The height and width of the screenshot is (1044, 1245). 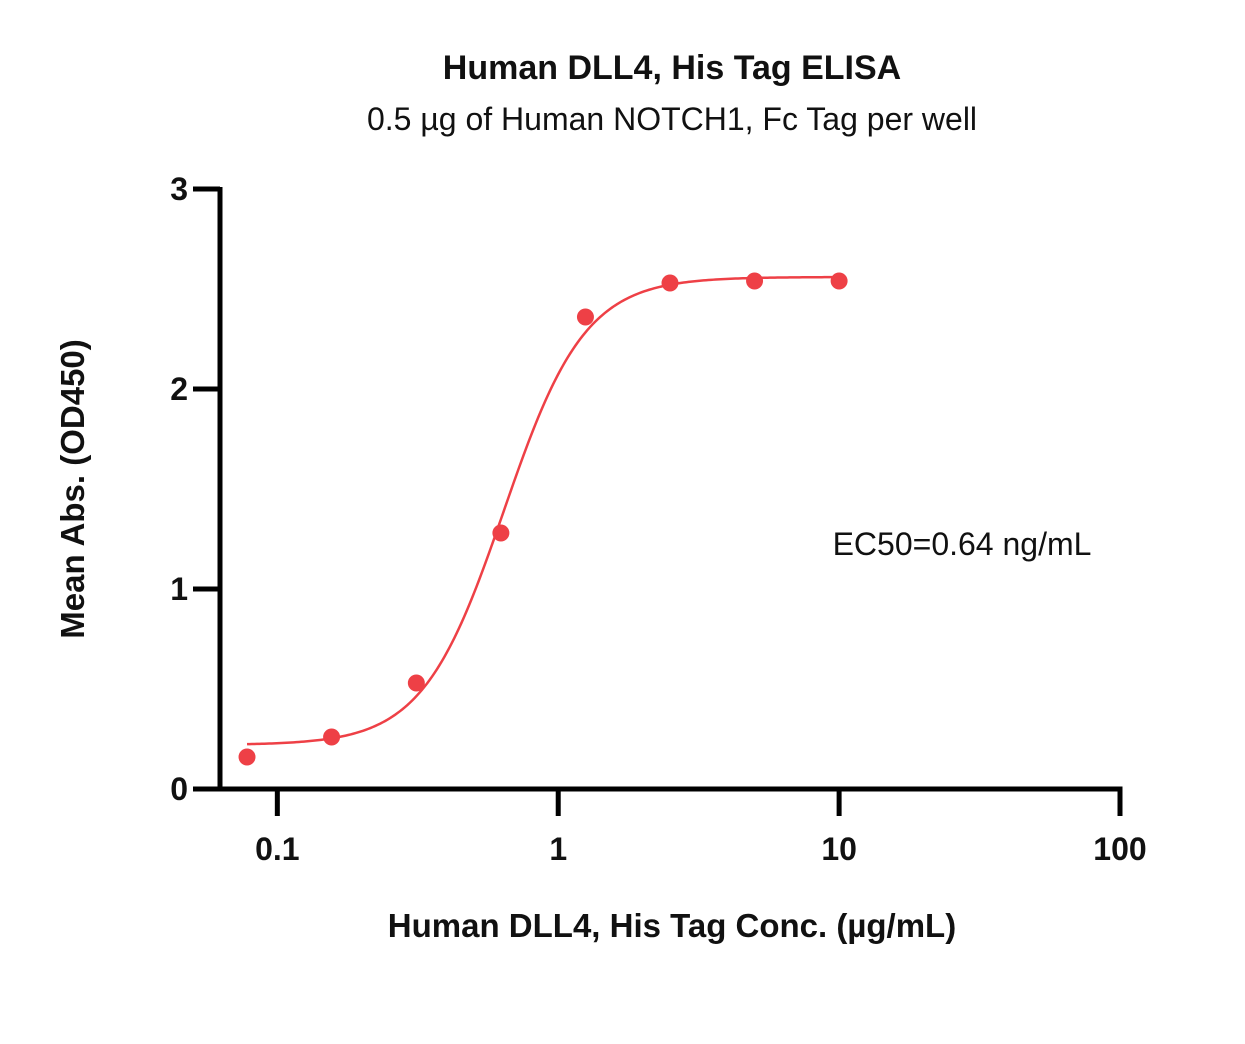 I want to click on x-tick-label: 0.1, so click(x=277, y=849).